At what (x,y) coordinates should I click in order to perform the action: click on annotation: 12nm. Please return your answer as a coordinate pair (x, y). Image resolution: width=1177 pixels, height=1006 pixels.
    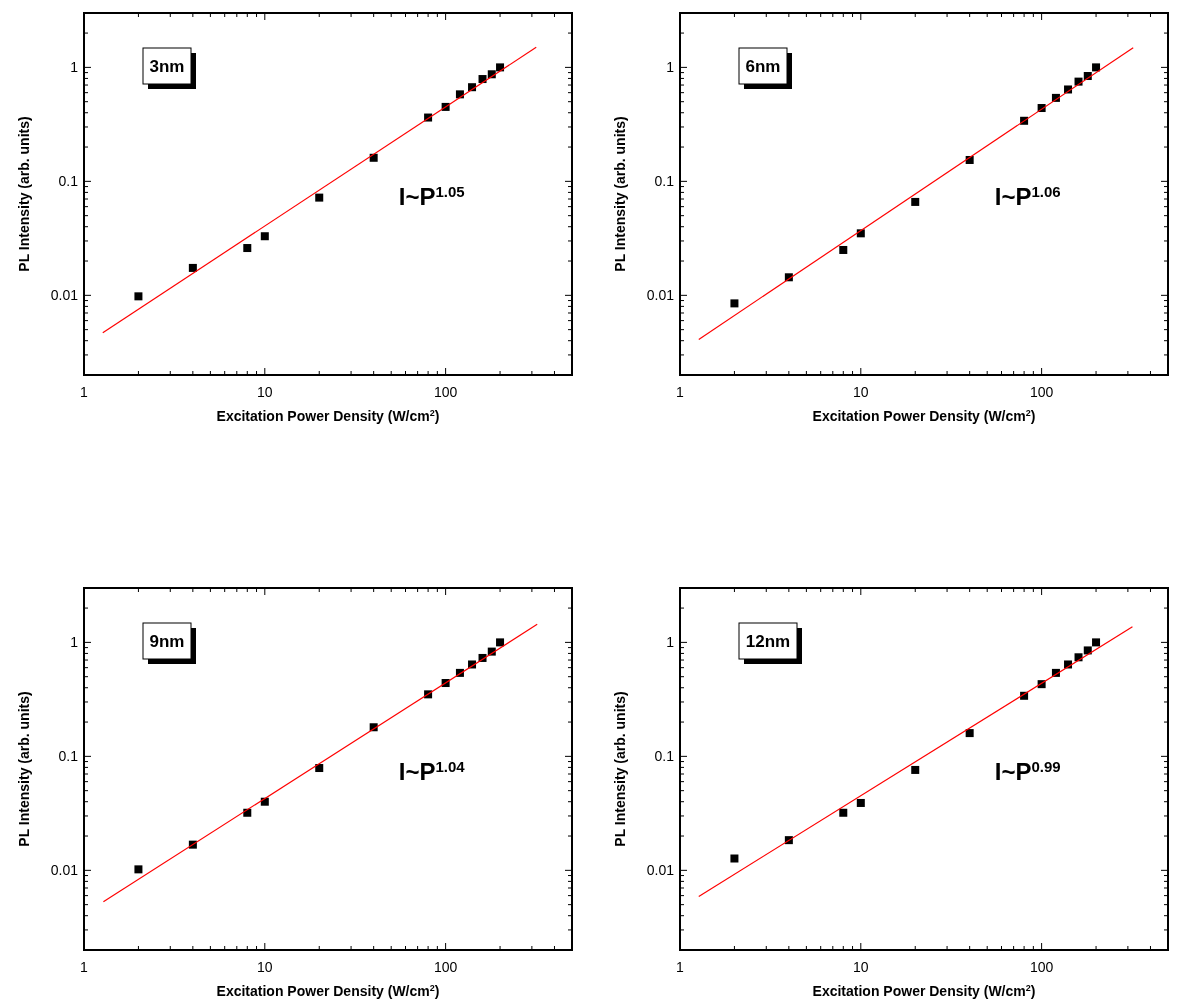
    Looking at the image, I should click on (768, 641).